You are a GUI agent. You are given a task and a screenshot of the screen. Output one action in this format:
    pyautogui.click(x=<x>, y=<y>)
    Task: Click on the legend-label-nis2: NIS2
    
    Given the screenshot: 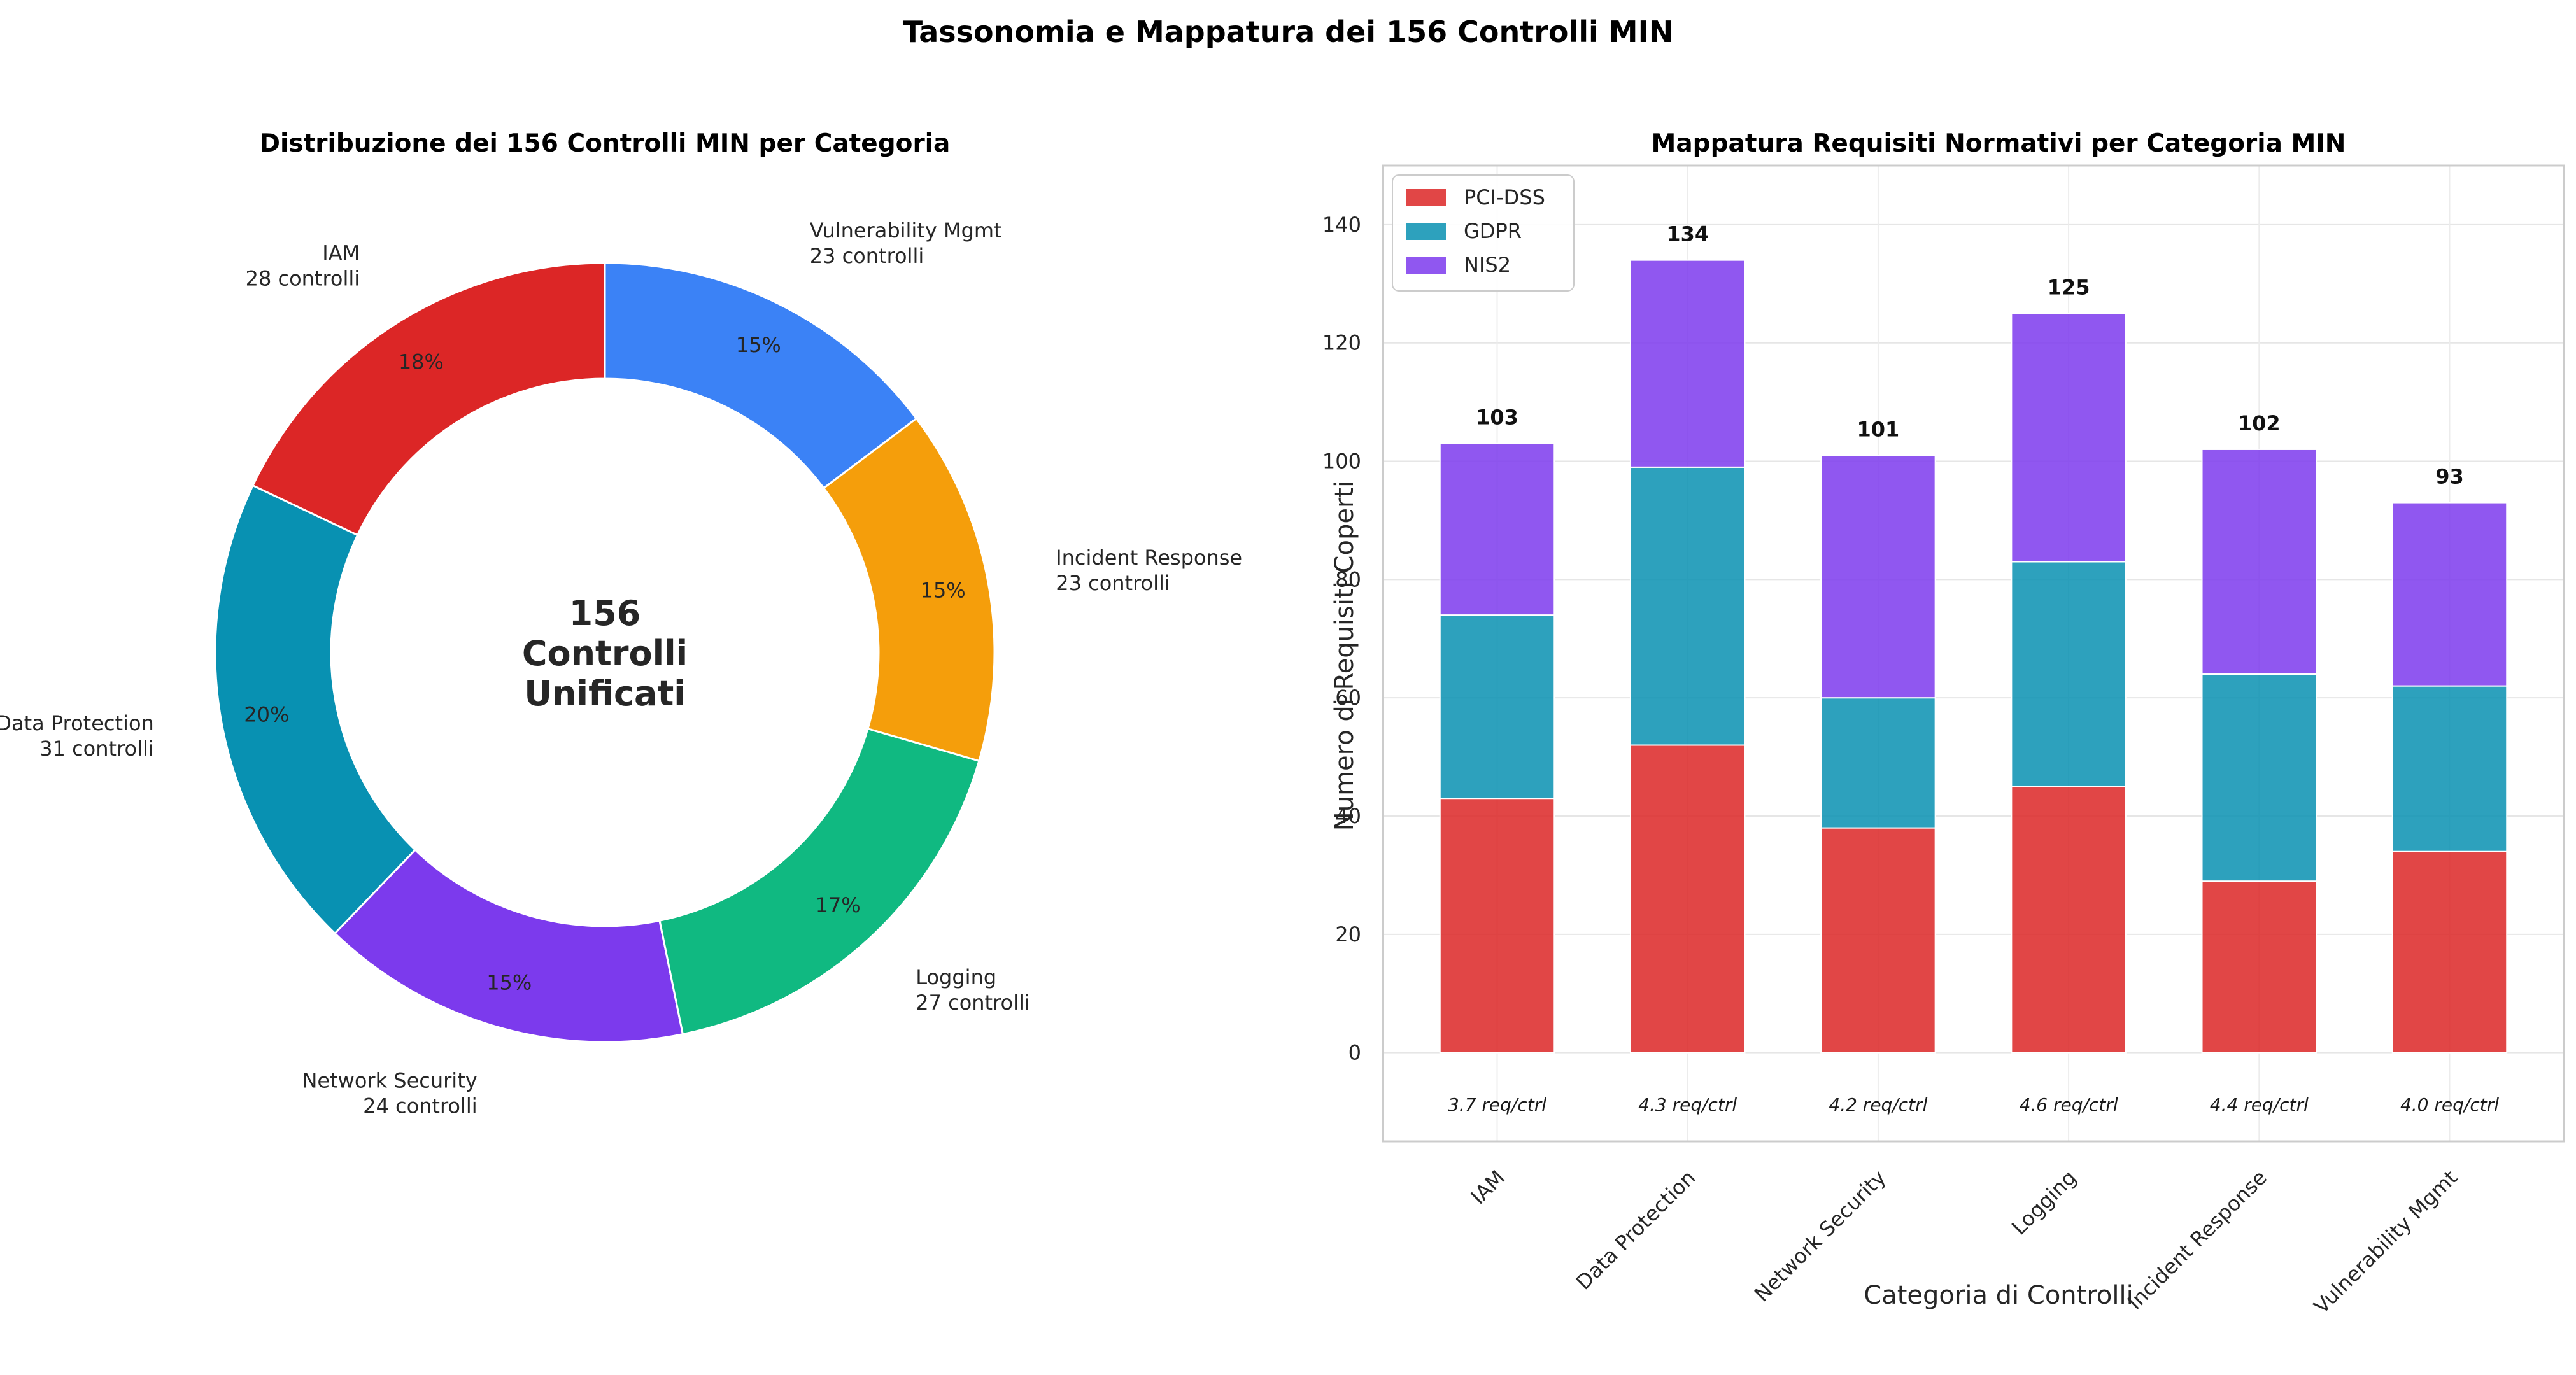 What is the action you would take?
    pyautogui.click(x=1487, y=265)
    